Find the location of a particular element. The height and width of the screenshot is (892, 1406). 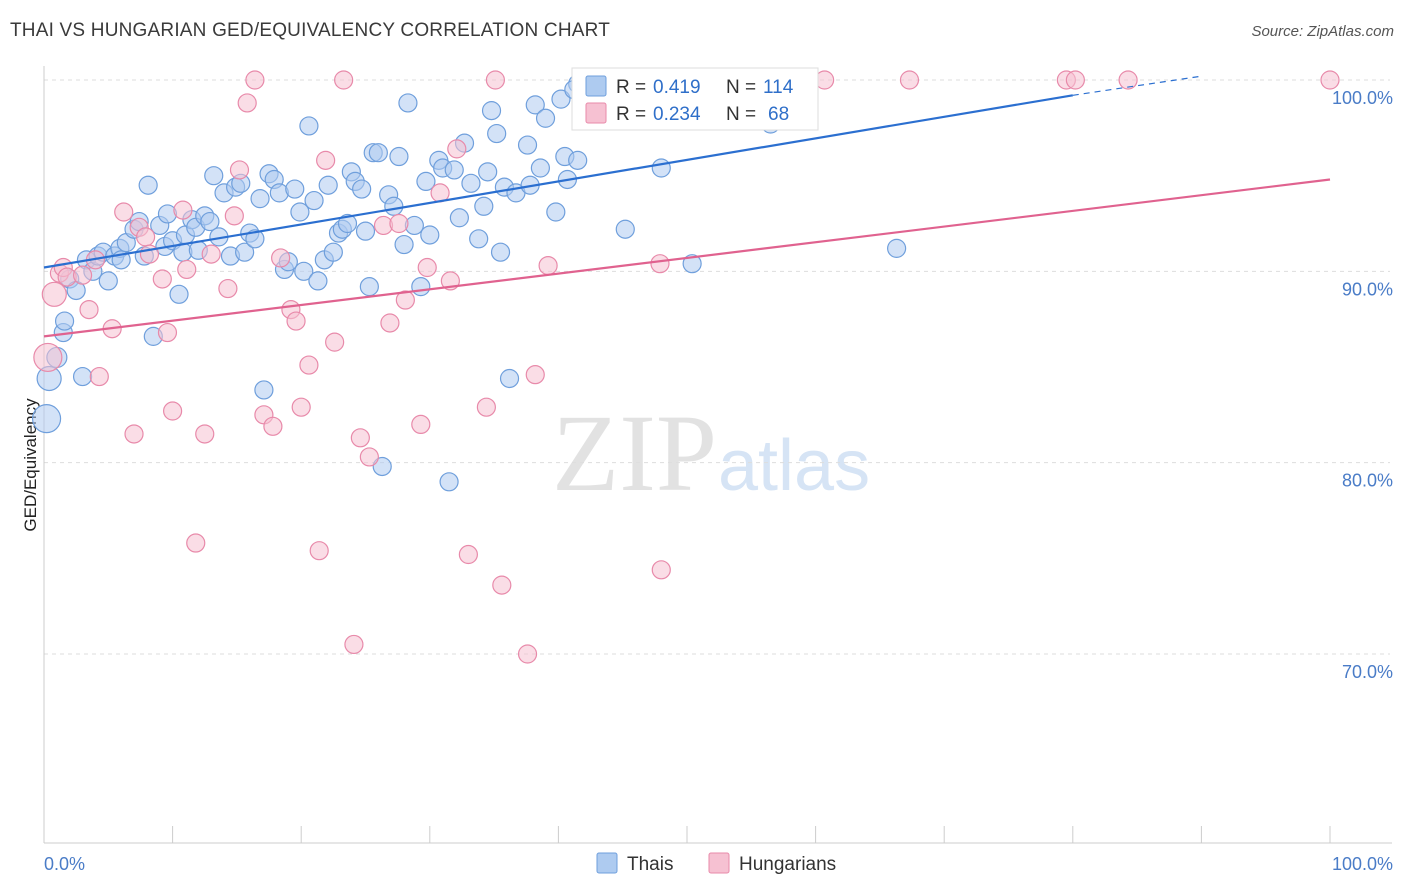

legend-hungarian-r-value: 0.234 is located at coordinates (677, 114).